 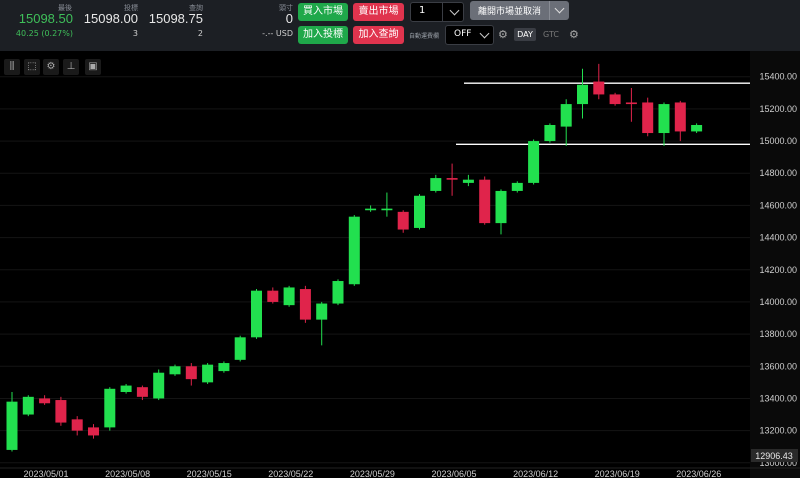 I want to click on join-ask-button: 加入查詢, so click(x=378, y=35).